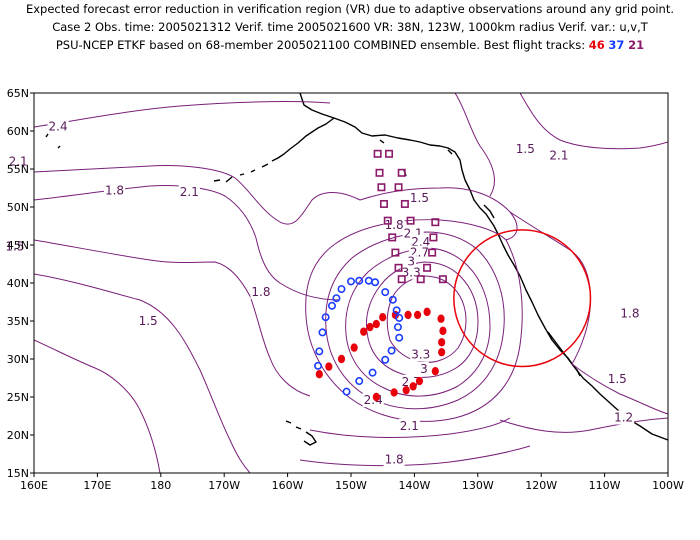 This screenshot has width=700, height=540. Describe the element at coordinates (18, 245) in the screenshot. I see `y-tick-label: 45N` at that location.